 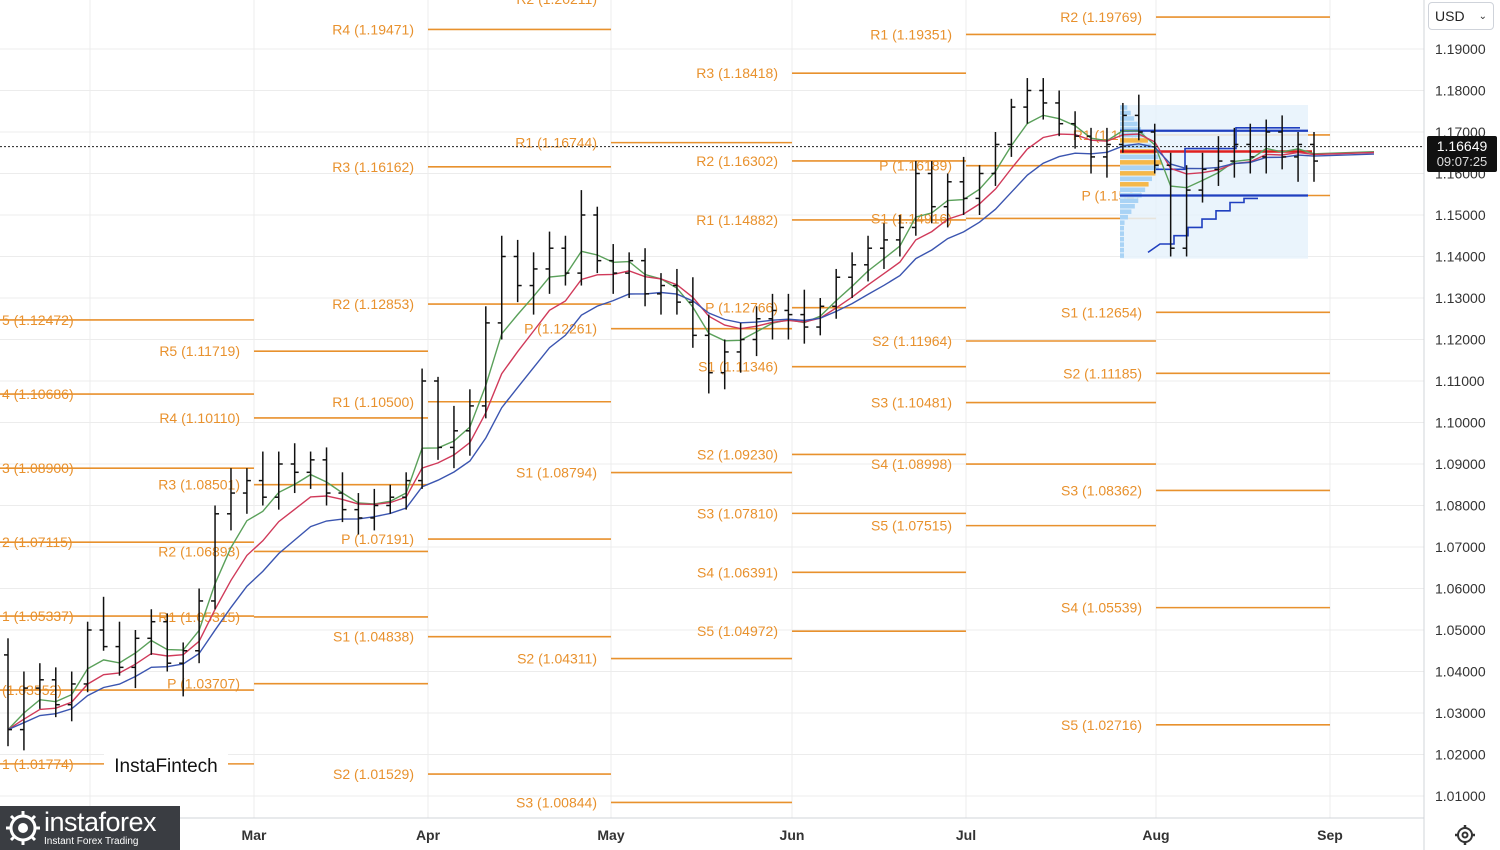 I want to click on volume-profile, so click(x=1216, y=182).